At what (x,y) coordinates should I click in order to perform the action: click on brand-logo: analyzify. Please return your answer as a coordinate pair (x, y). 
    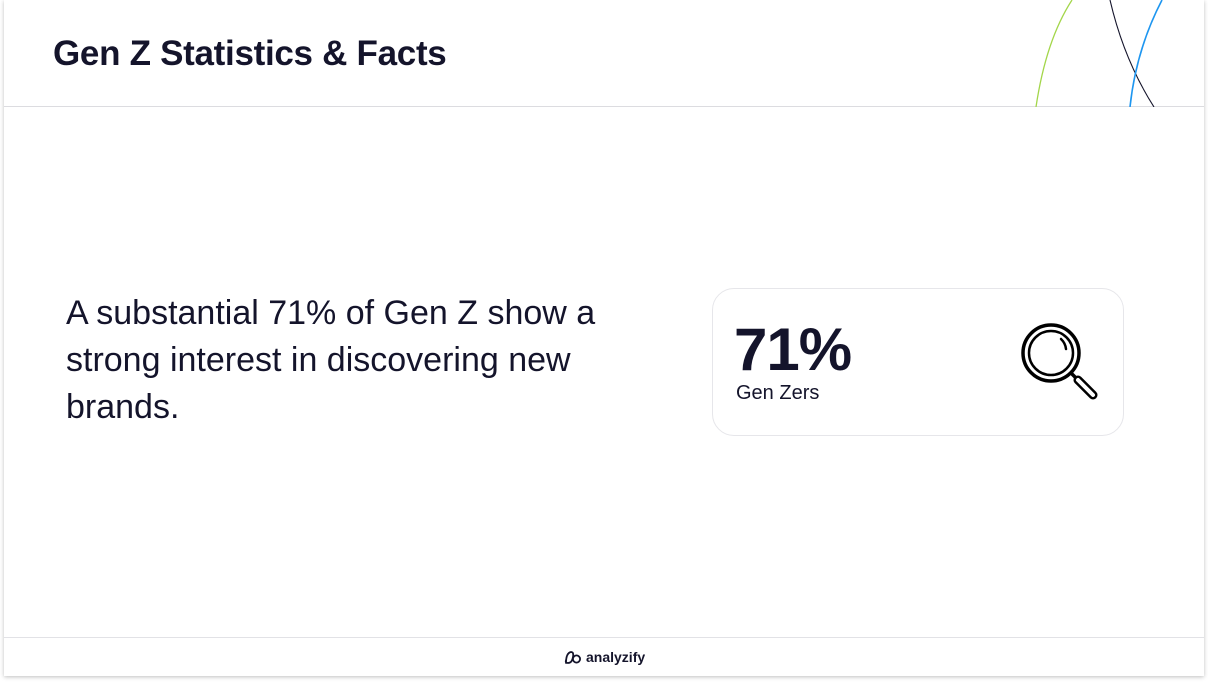
    Looking at the image, I should click on (604, 657).